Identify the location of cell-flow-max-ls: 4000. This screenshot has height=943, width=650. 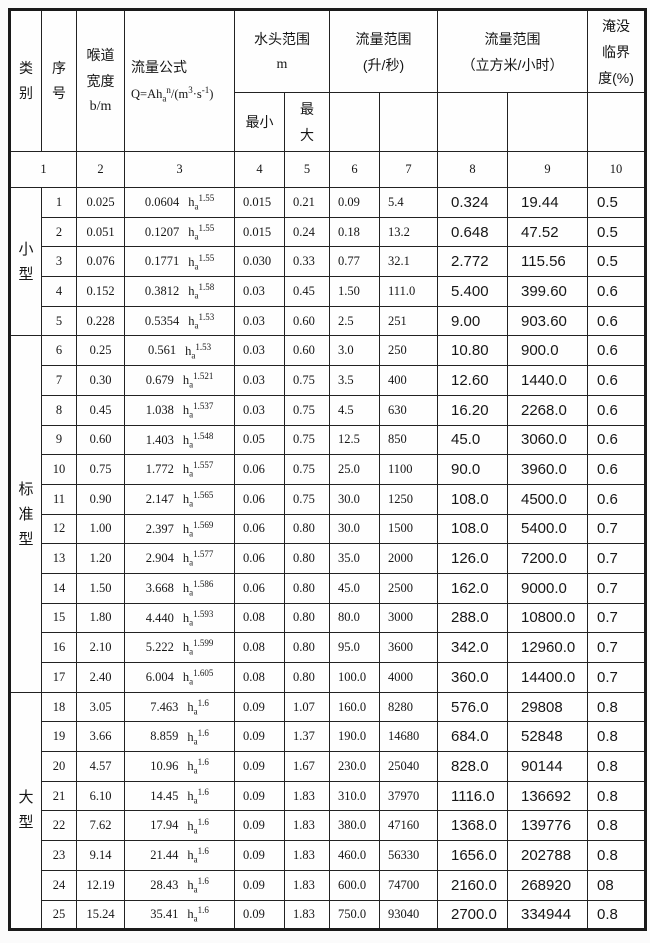
(408, 677).